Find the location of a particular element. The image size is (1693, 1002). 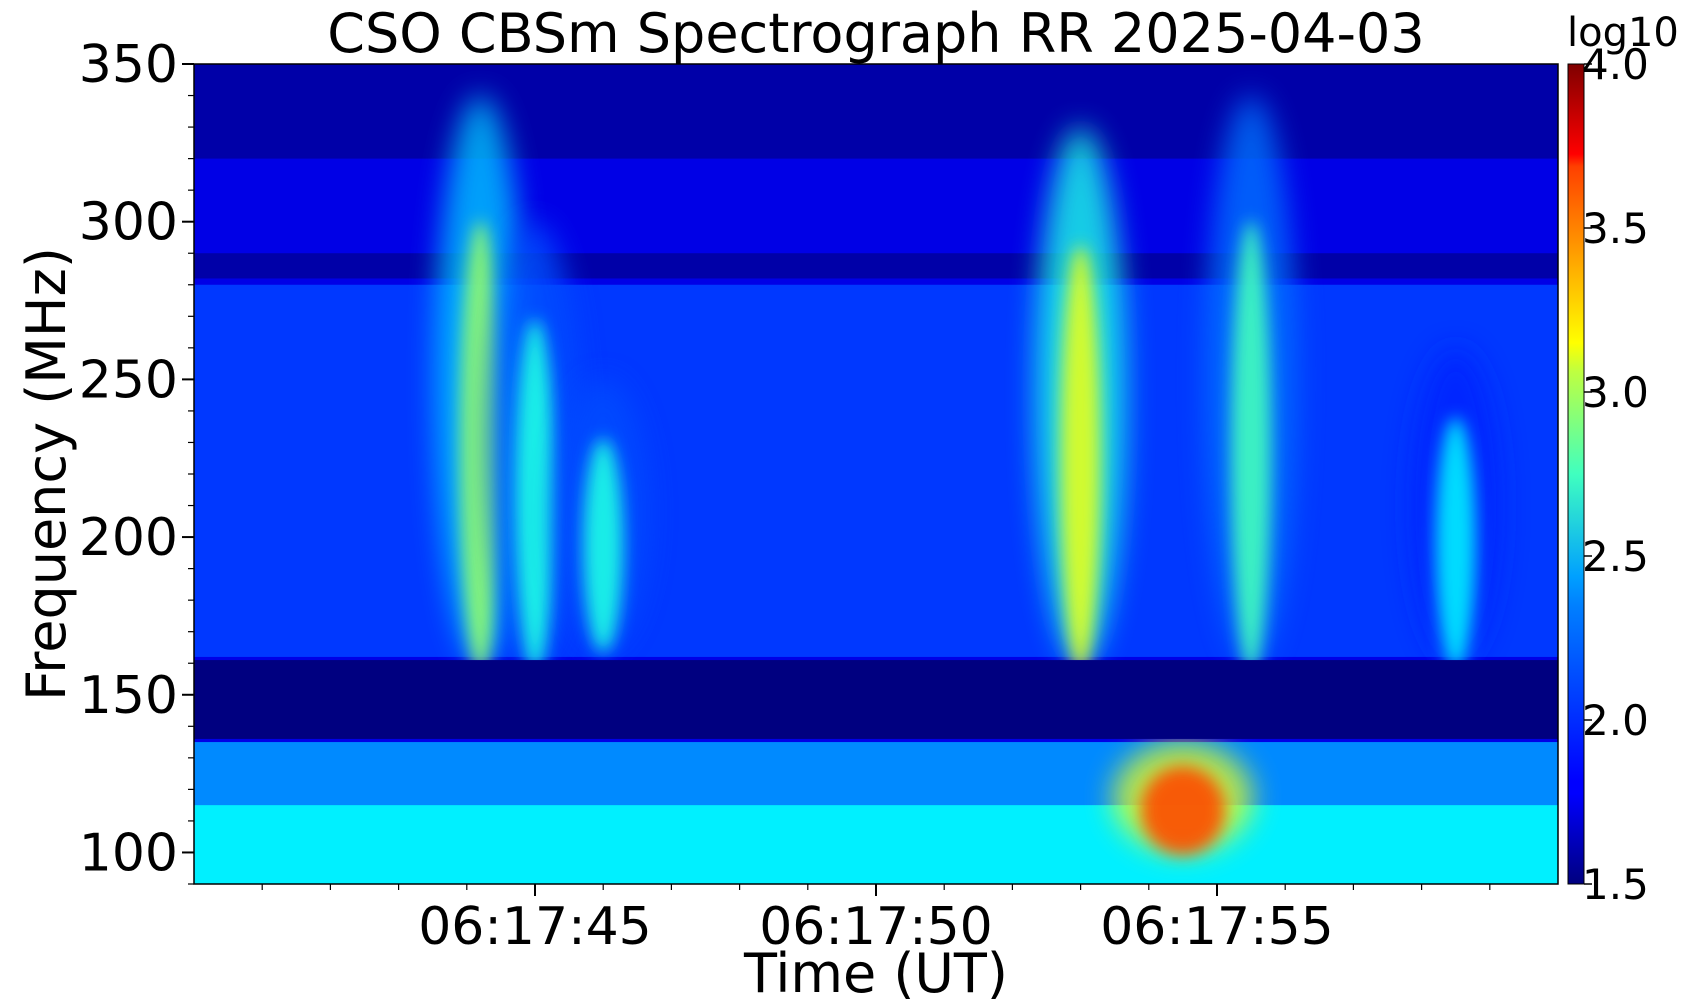

y-tick-label-300: 300 is located at coordinates (128, 223).